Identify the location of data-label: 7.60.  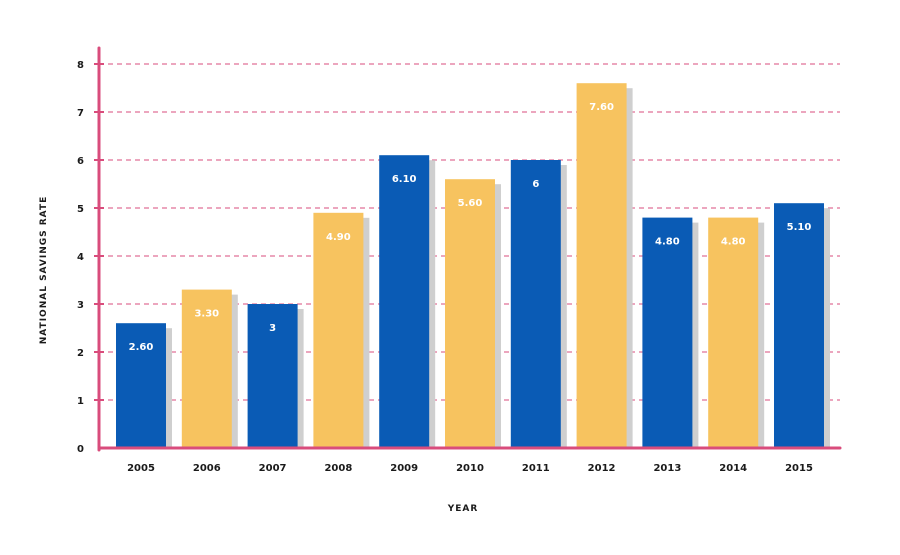
(601, 107).